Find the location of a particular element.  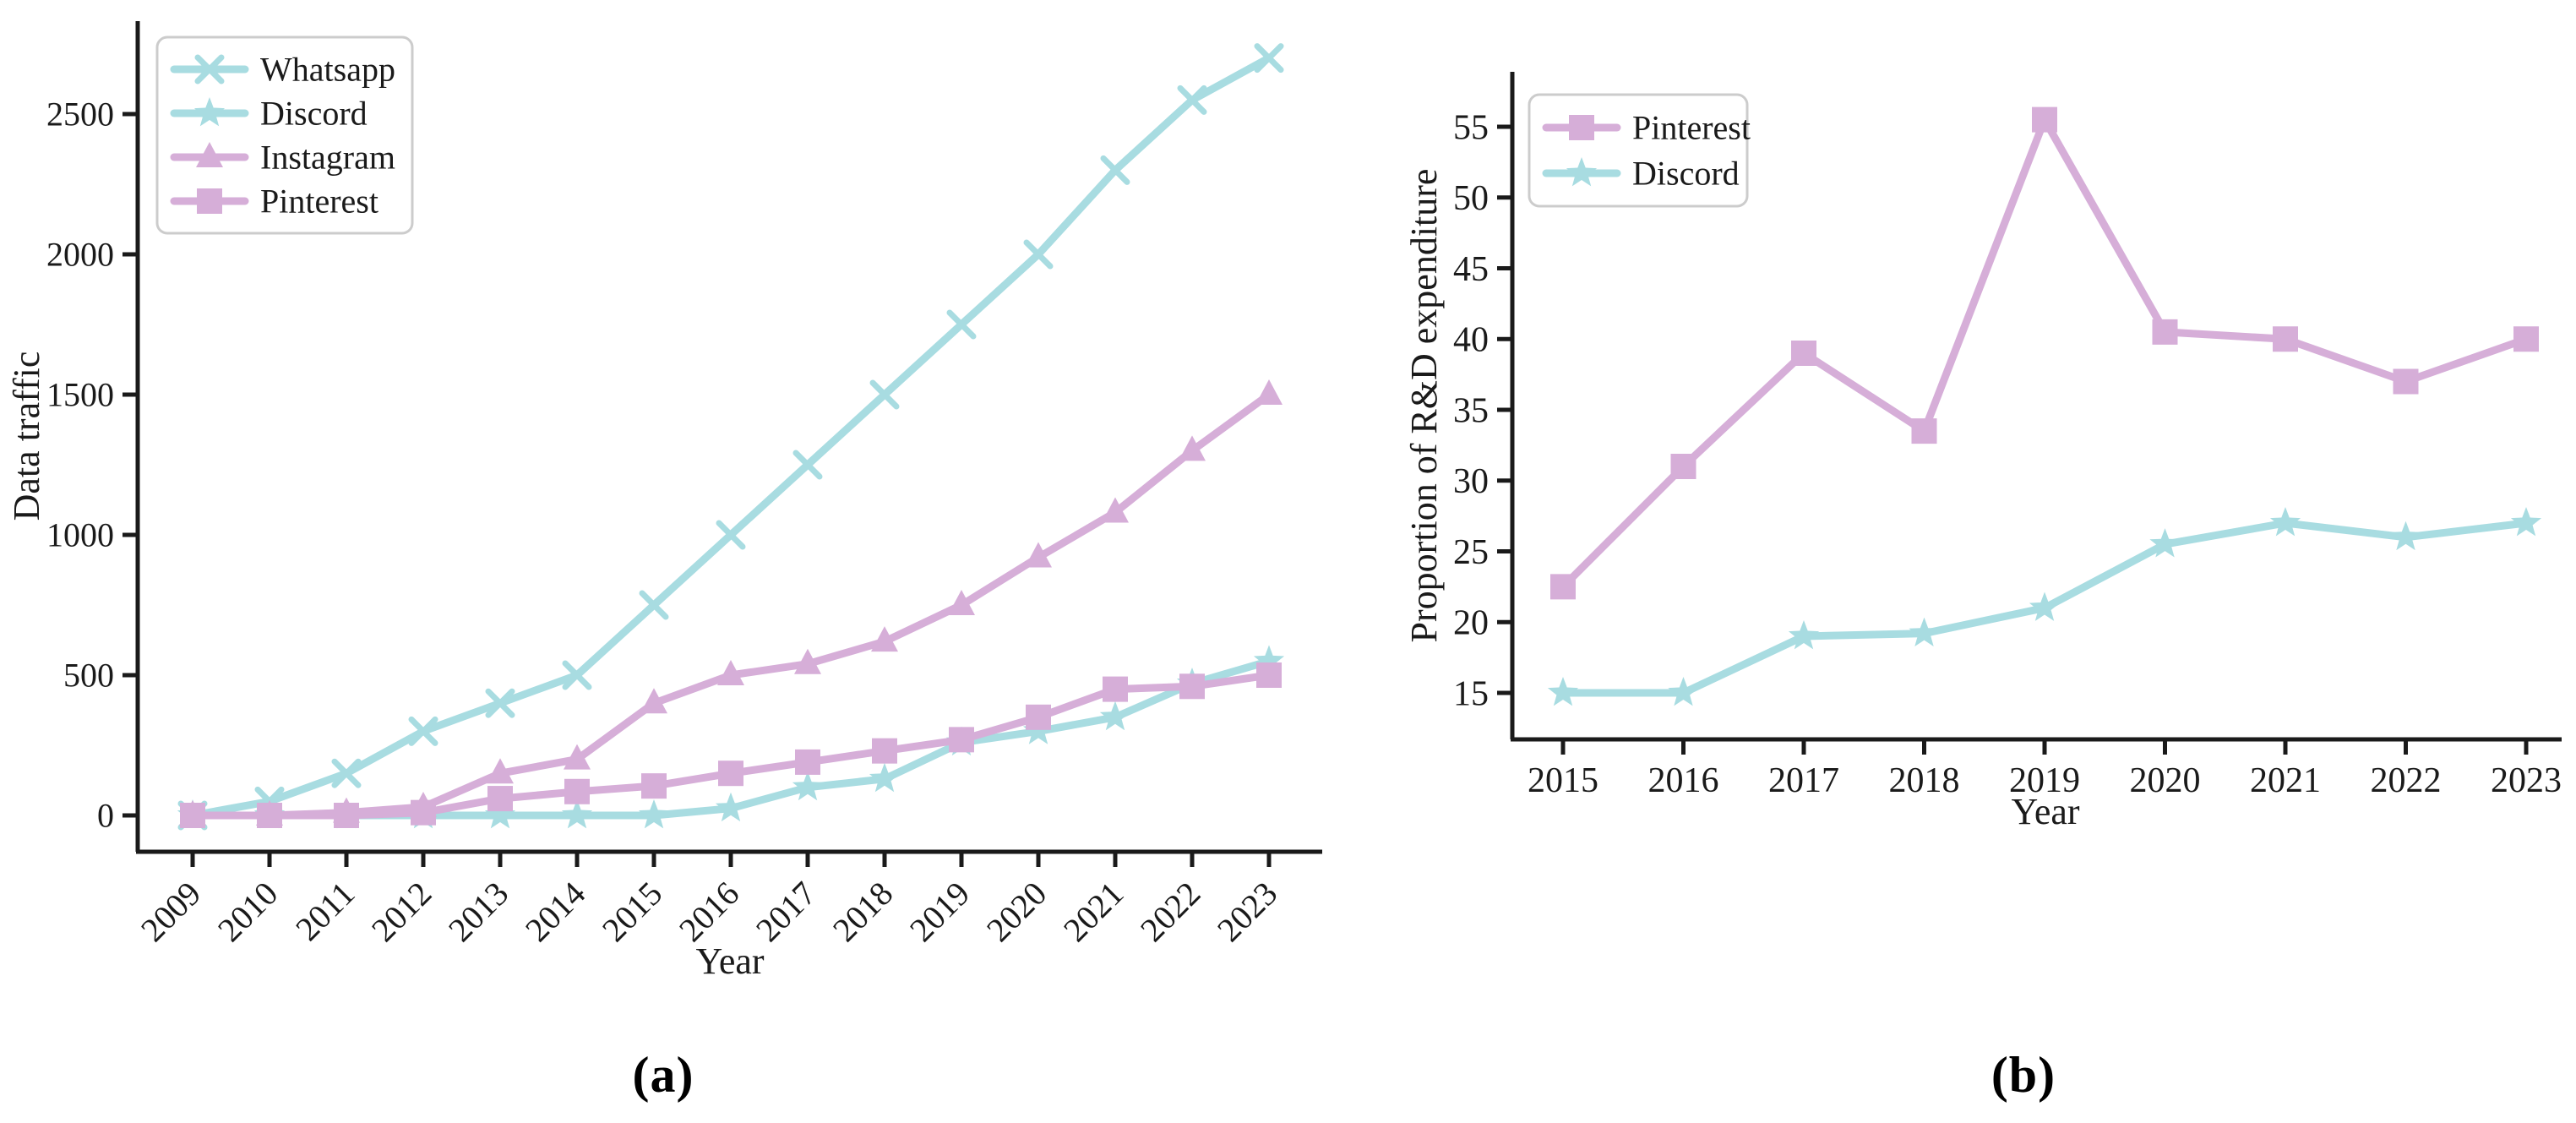

y-tick-label: 30 is located at coordinates (1471, 481).